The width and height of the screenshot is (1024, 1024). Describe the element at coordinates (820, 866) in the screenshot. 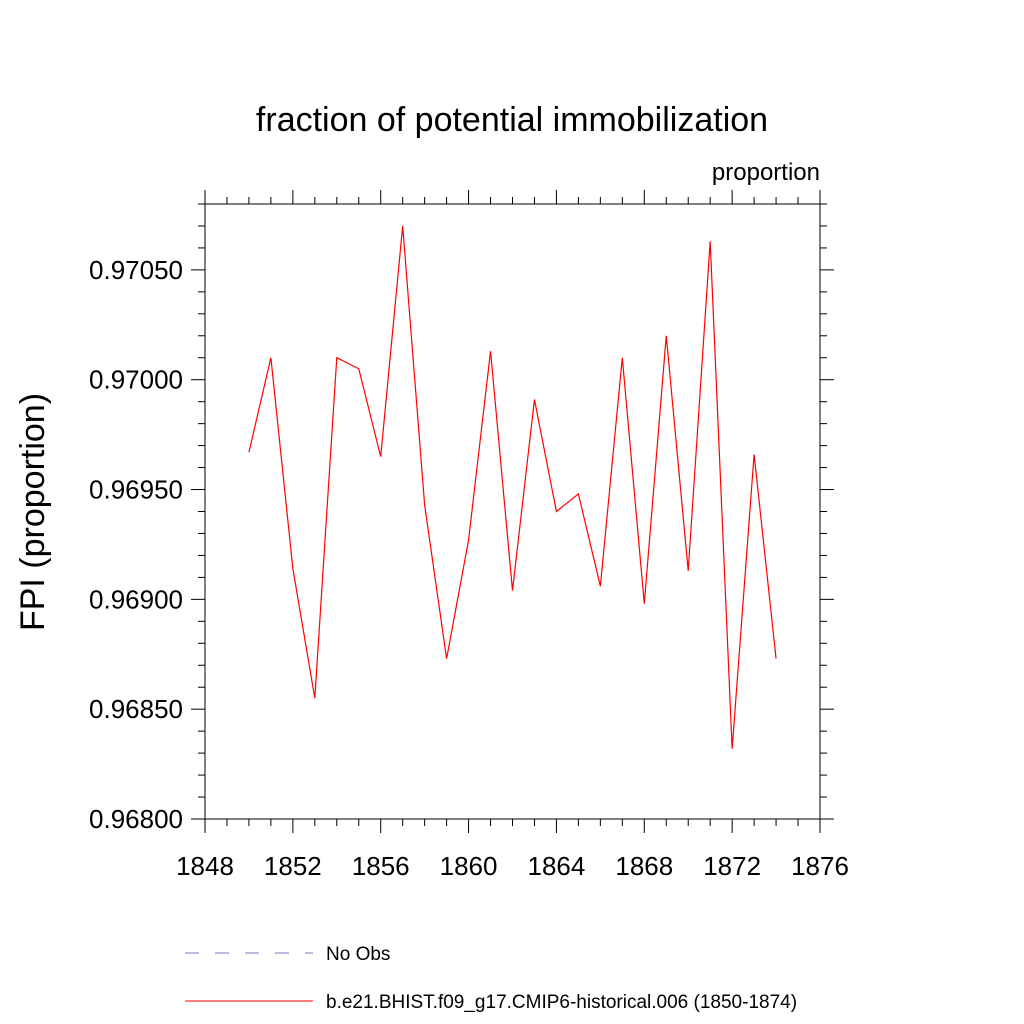

I see `x-tick-label: 1876` at that location.